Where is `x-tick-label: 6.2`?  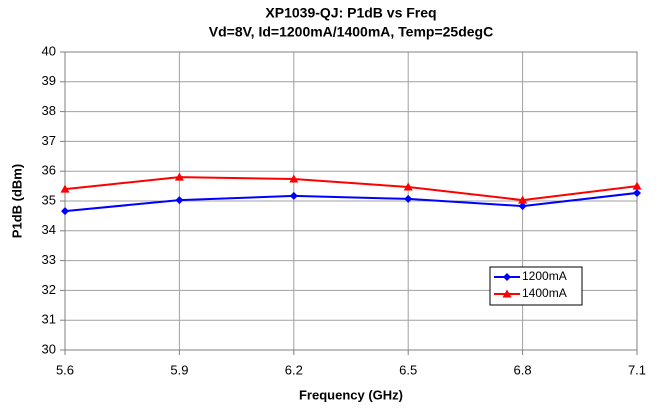
x-tick-label: 6.2 is located at coordinates (294, 369).